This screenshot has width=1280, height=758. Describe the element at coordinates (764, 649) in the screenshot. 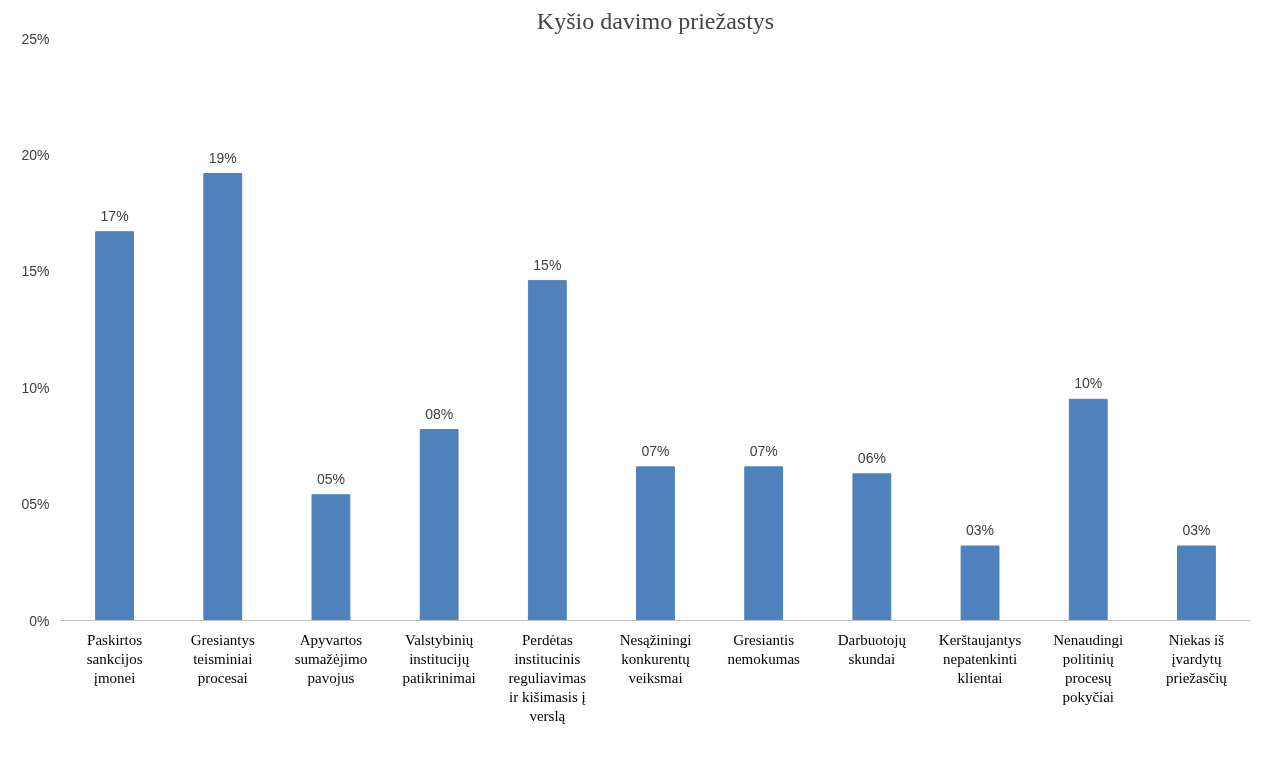

I see `x-tick-label: Gresiantis nemokumas` at that location.